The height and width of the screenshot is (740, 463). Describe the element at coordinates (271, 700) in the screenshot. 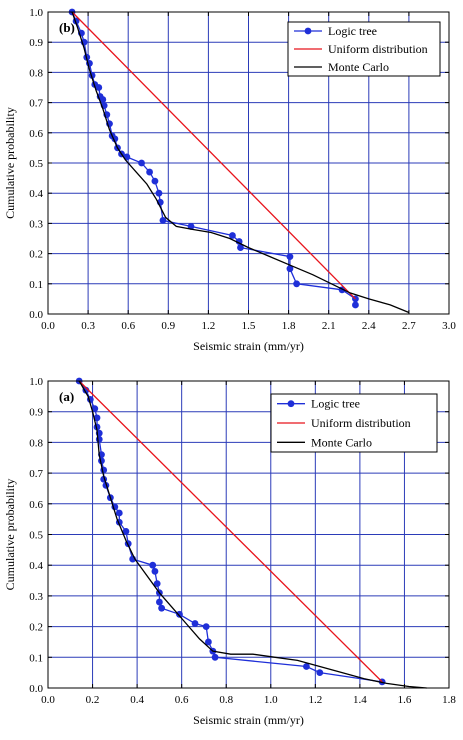

I see `x-tick-label: 1.0` at that location.